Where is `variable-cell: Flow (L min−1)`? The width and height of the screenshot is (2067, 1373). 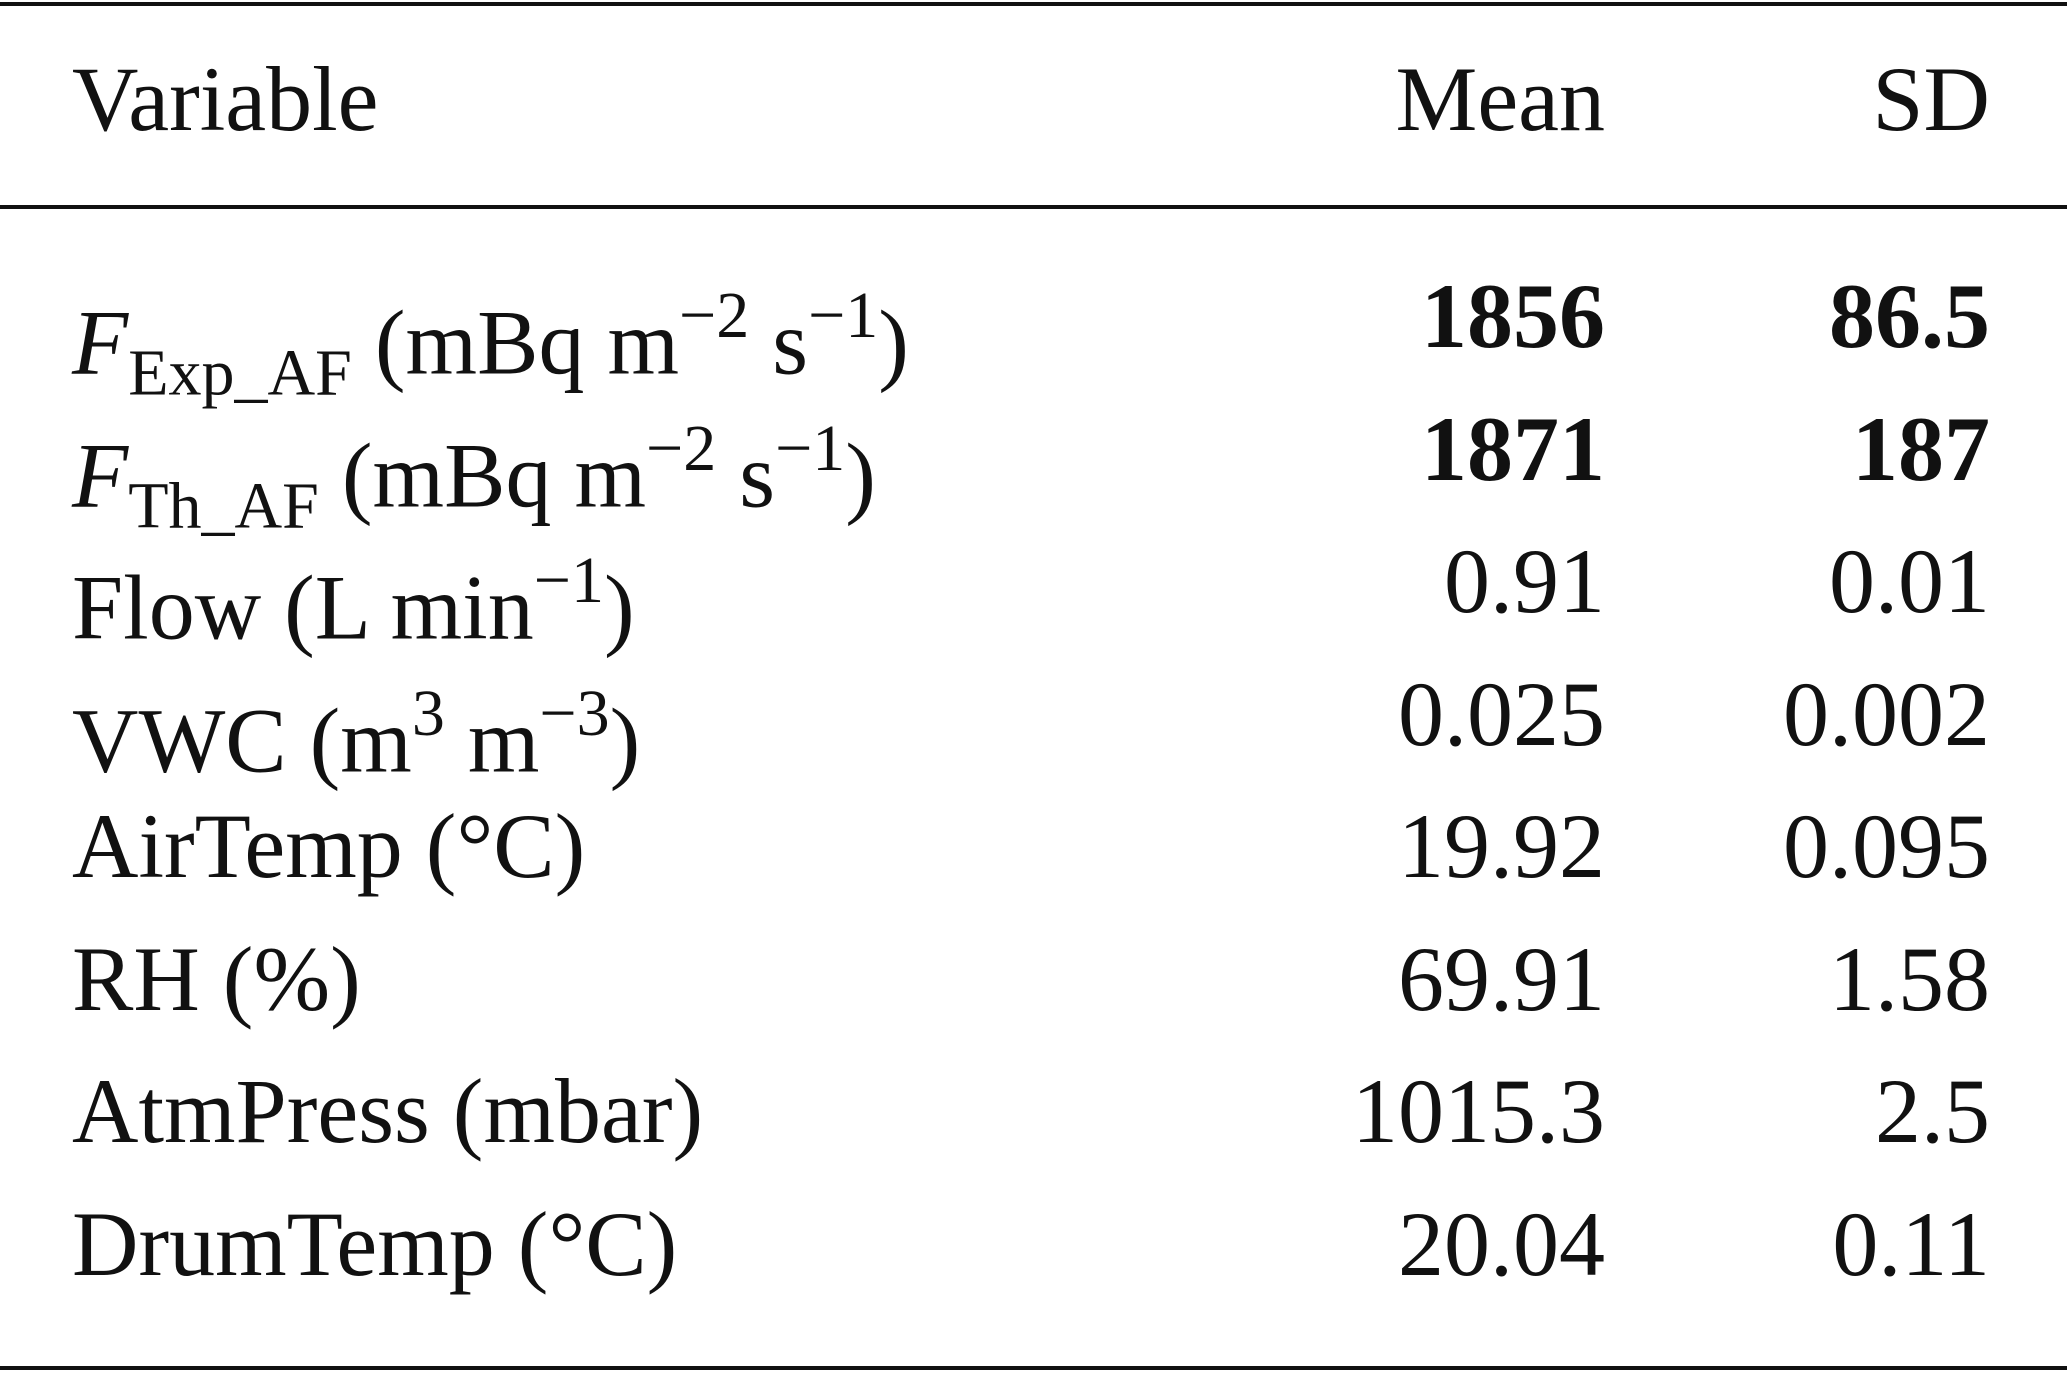
variable-cell: Flow (L min−1) is located at coordinates (353, 586).